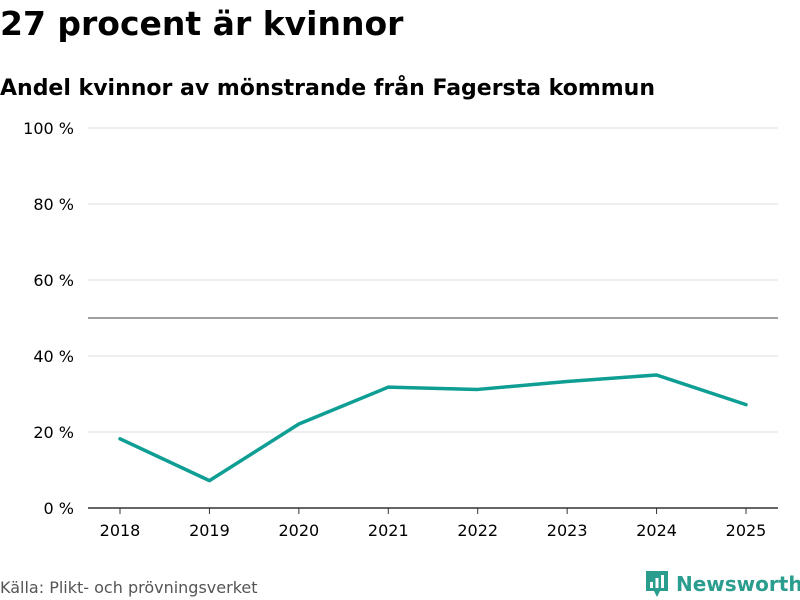 The width and height of the screenshot is (800, 600). I want to click on y-axis-tick-labels: 0 % 20 % 40 % 60 % 80 % 100 %, so click(48, 318).